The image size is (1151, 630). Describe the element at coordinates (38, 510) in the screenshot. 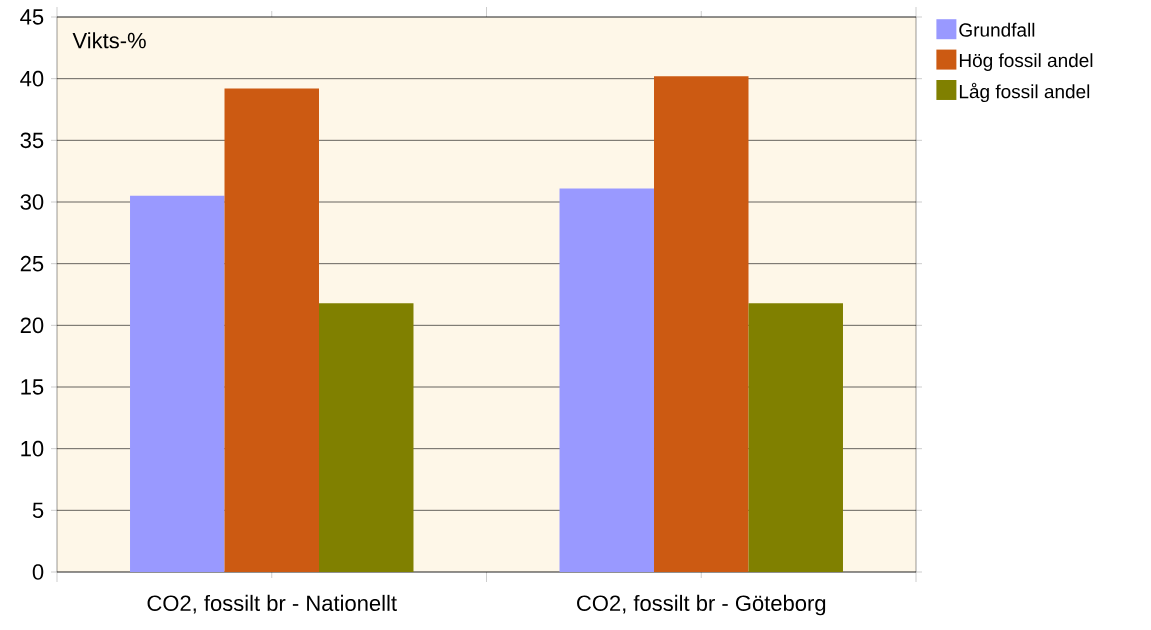

I see `y-tick-label: 5` at that location.